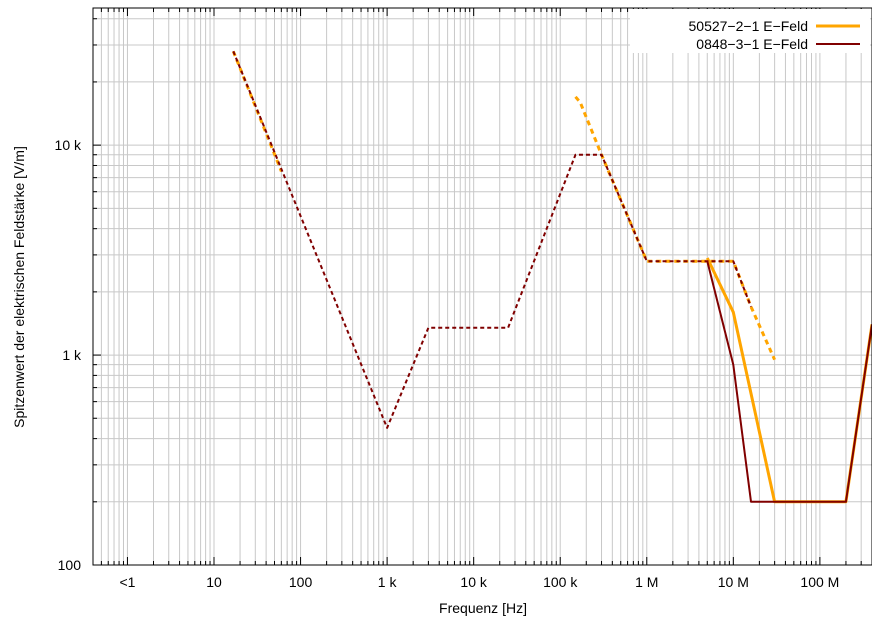  Describe the element at coordinates (646, 582) in the screenshot. I see `x-tick-label: 1 M` at that location.